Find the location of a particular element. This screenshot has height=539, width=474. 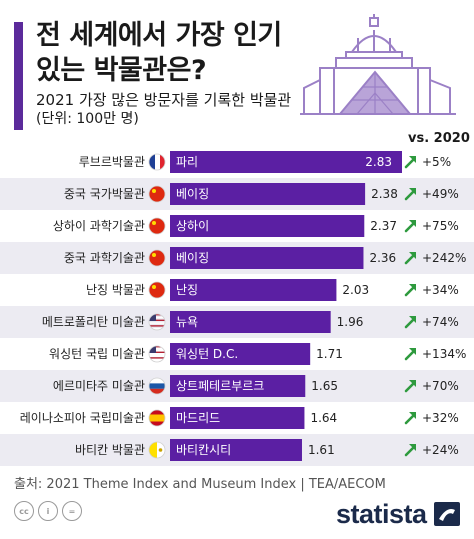

value-label: 1.71 is located at coordinates (329, 354).